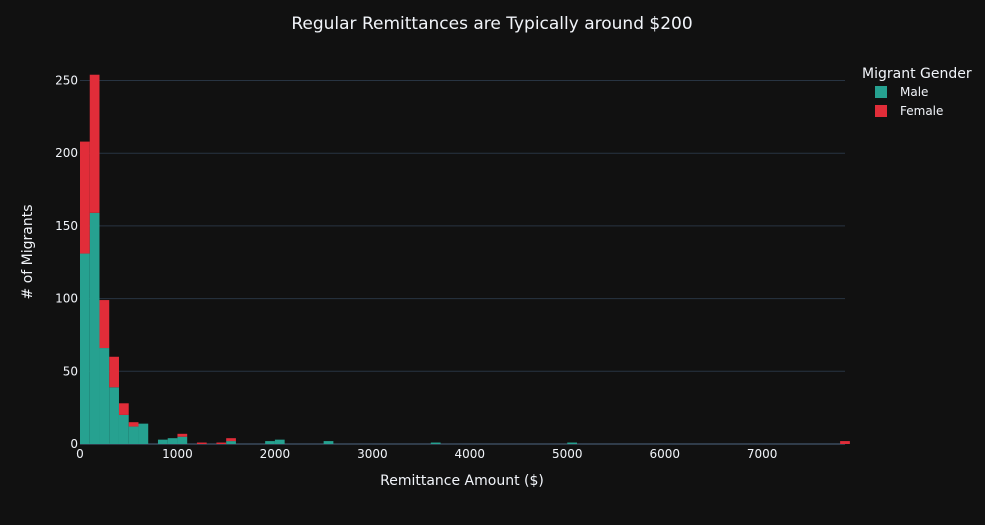 The height and width of the screenshot is (525, 985). Describe the element at coordinates (66, 299) in the screenshot. I see `y-tick-label: 100` at that location.